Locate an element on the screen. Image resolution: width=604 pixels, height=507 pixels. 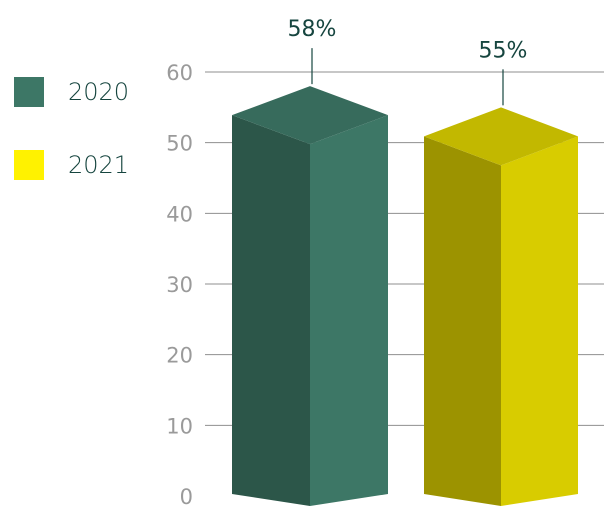
legend-item-2020: 2020 is located at coordinates (71, 92).